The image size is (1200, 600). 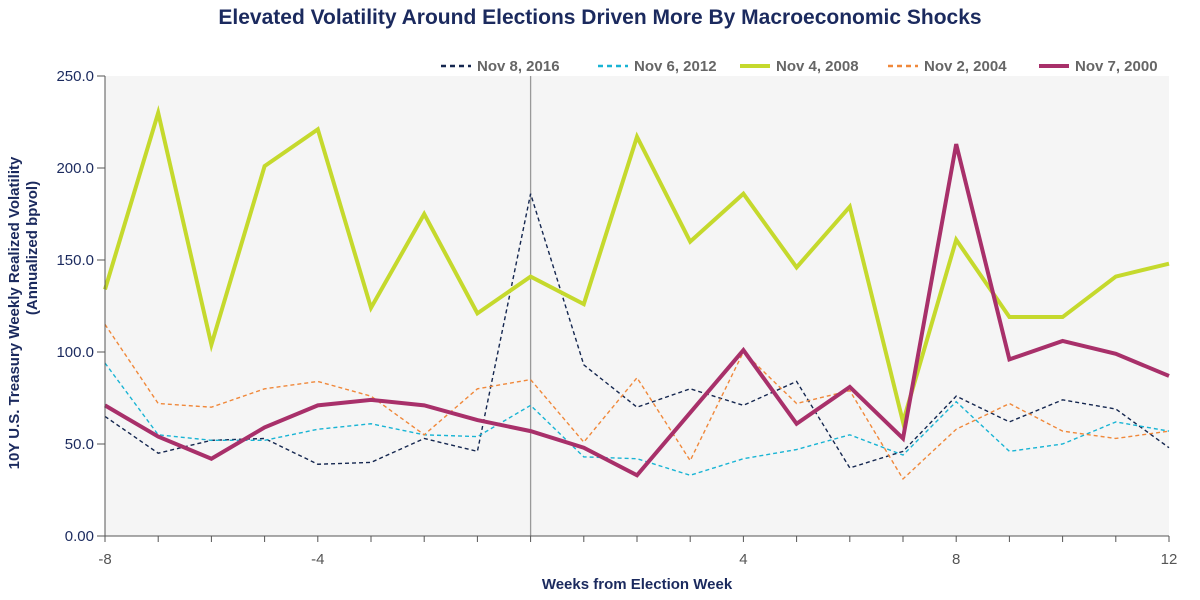 What do you see at coordinates (518, 66) in the screenshot?
I see `legend-label: Nov 8, 2016` at bounding box center [518, 66].